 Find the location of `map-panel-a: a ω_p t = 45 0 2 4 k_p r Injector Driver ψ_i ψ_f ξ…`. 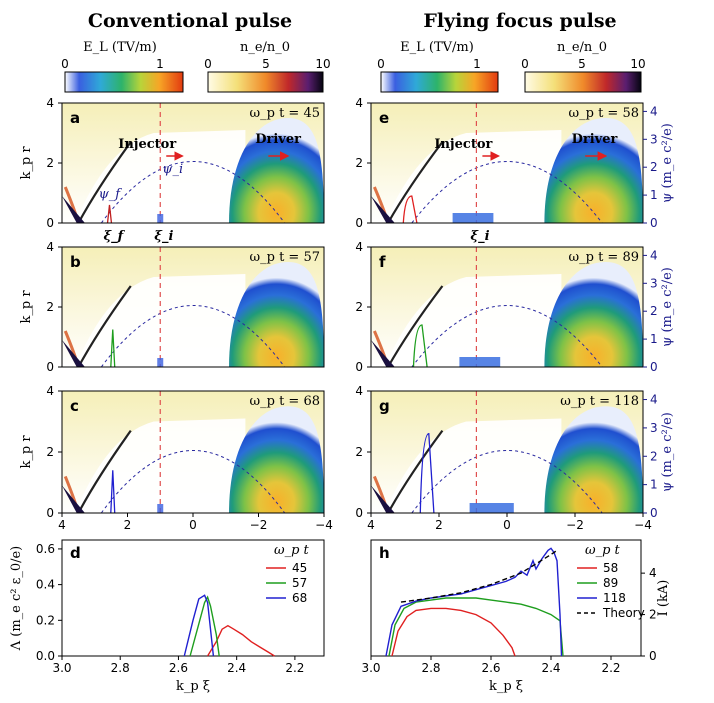

map-panel-a: a ω_p t = 45 0 2 4 k_p r Injector Driver ψ_i ψ_f ξ… is located at coordinates (172, 170).